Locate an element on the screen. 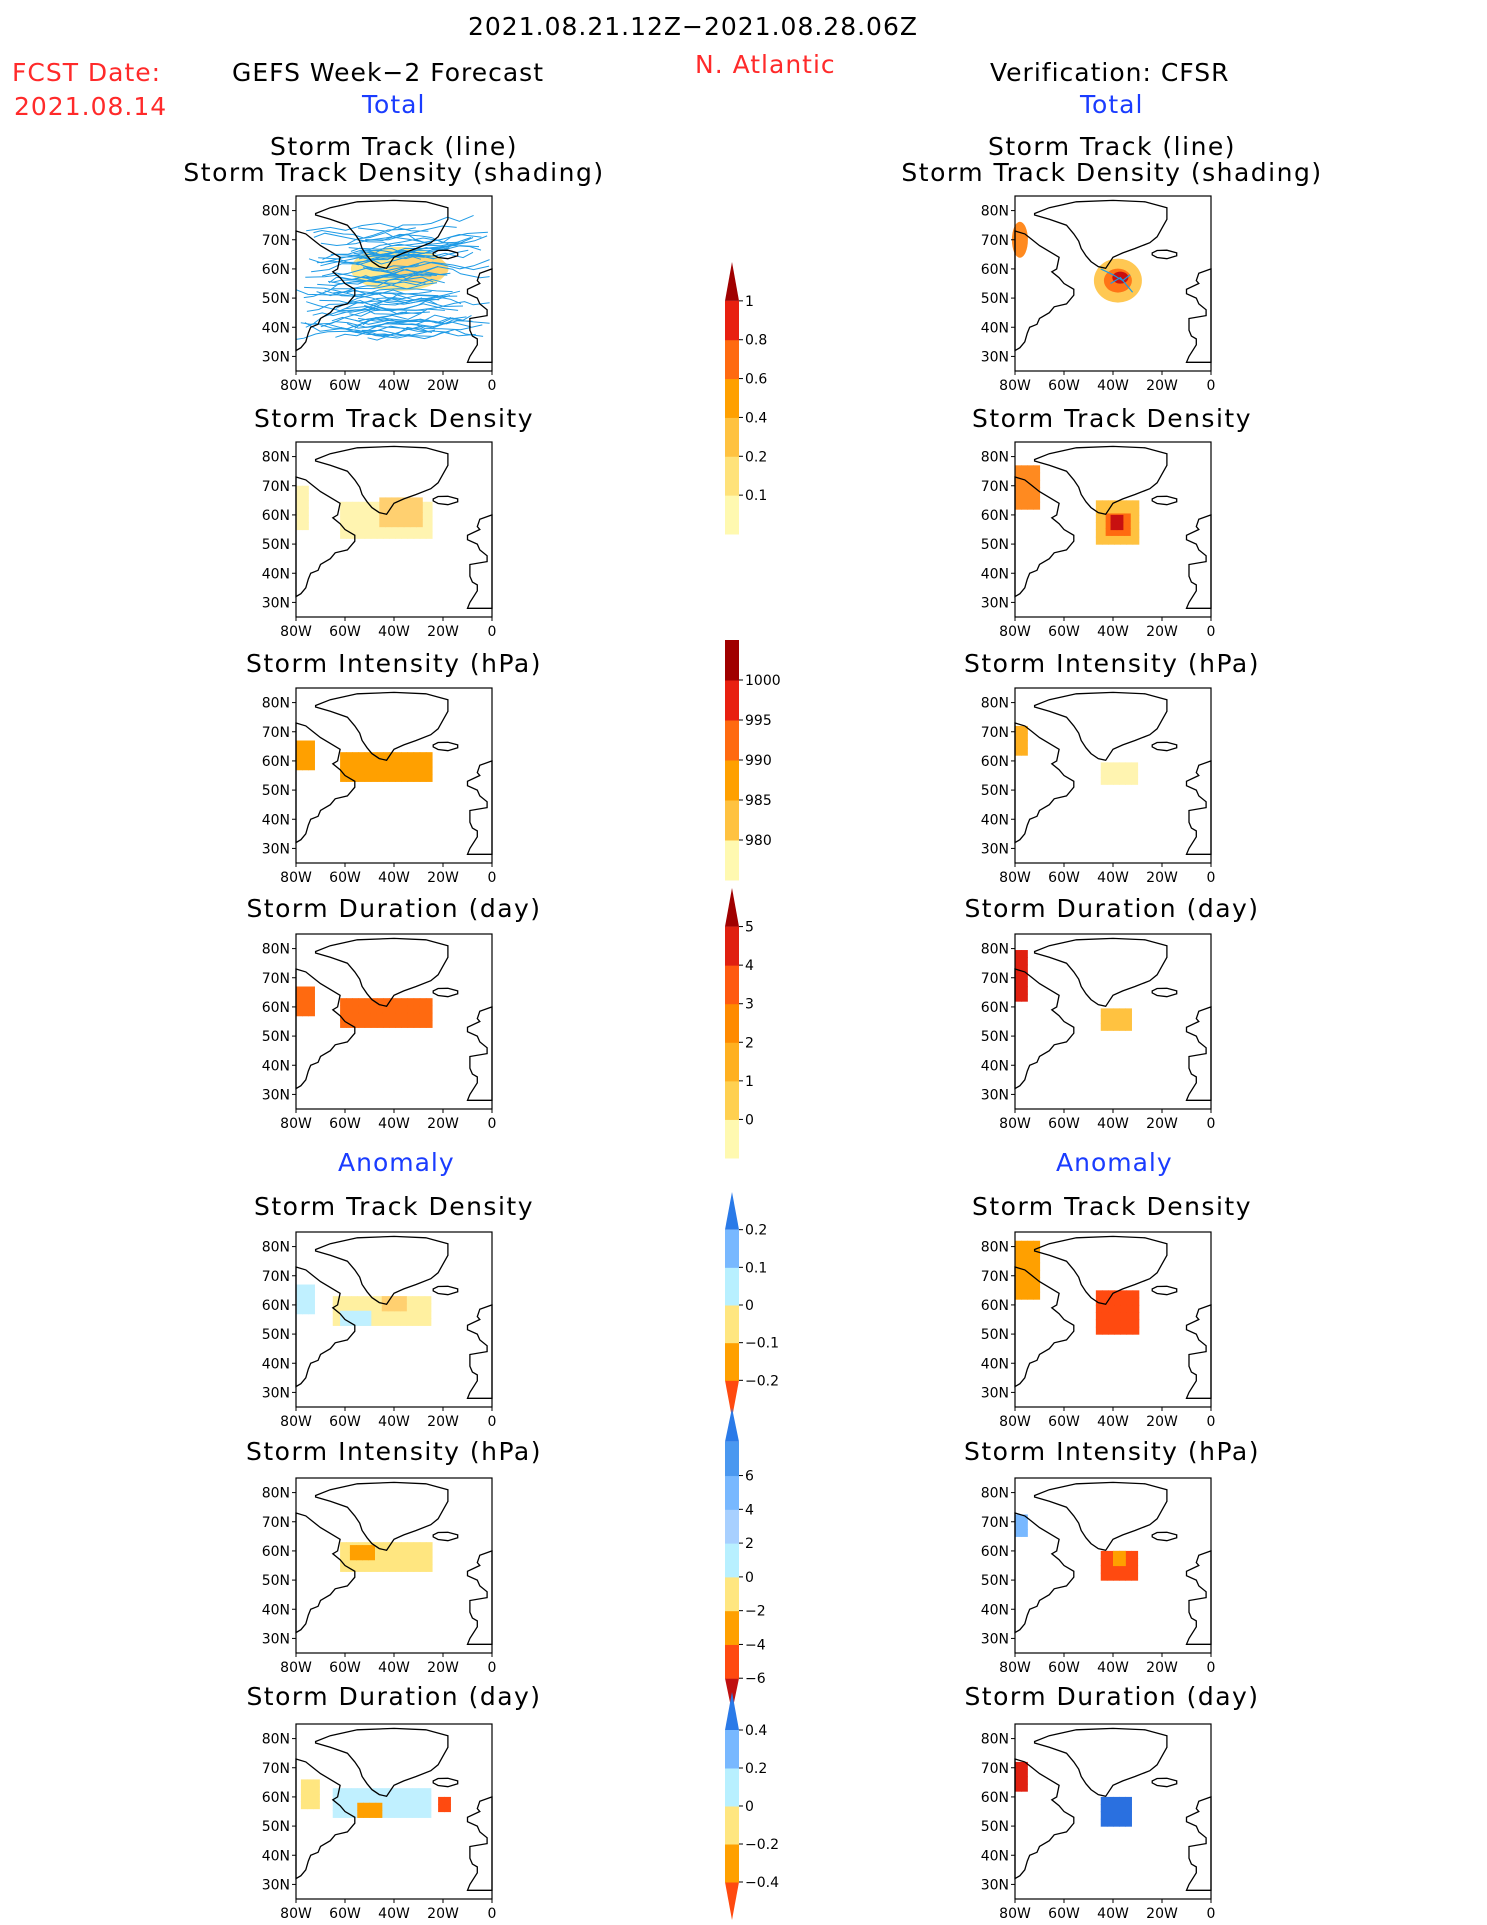  colorbar-tick-label: 3 is located at coordinates (749, 1005).